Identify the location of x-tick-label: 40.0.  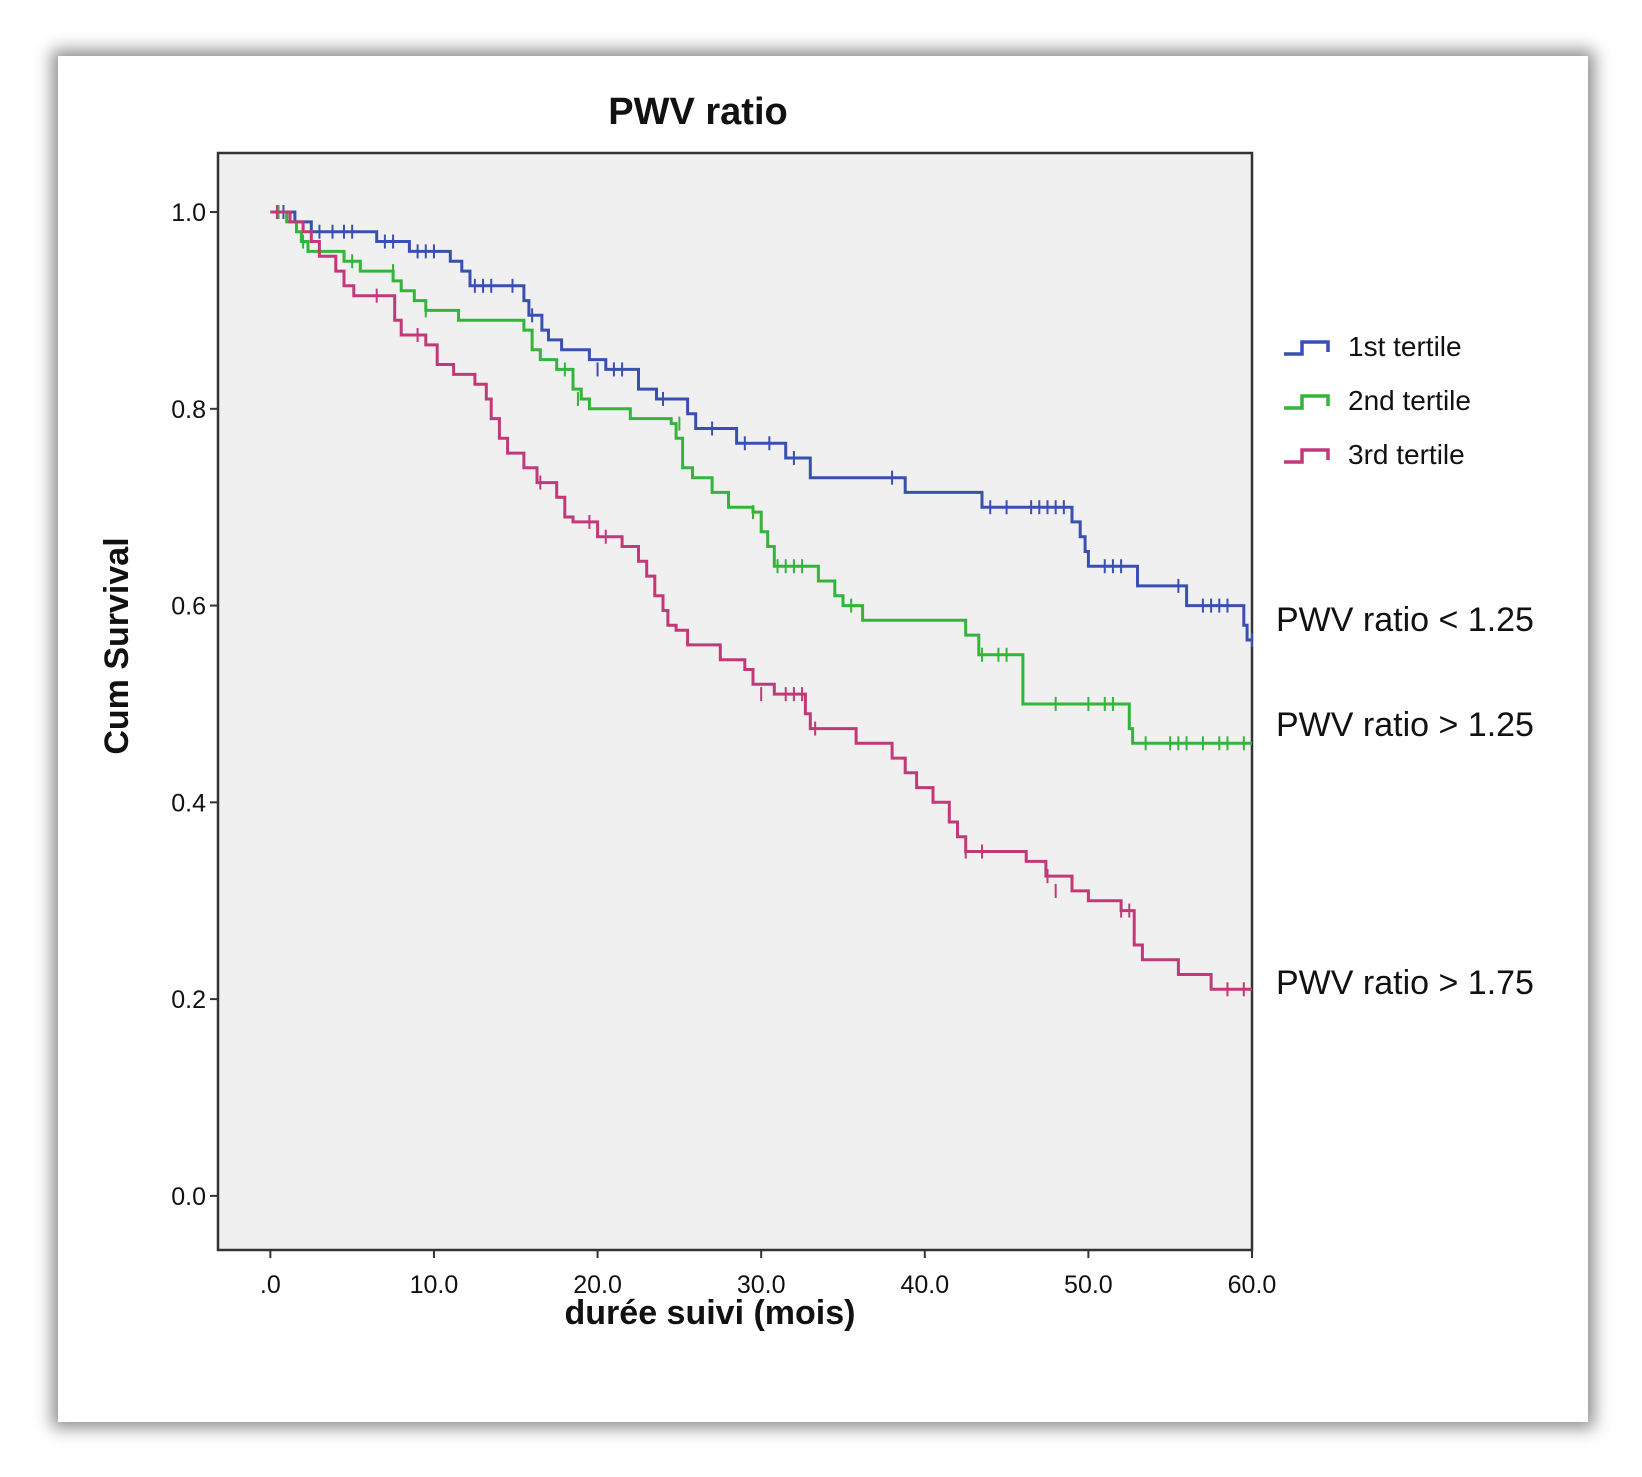
(924, 1285).